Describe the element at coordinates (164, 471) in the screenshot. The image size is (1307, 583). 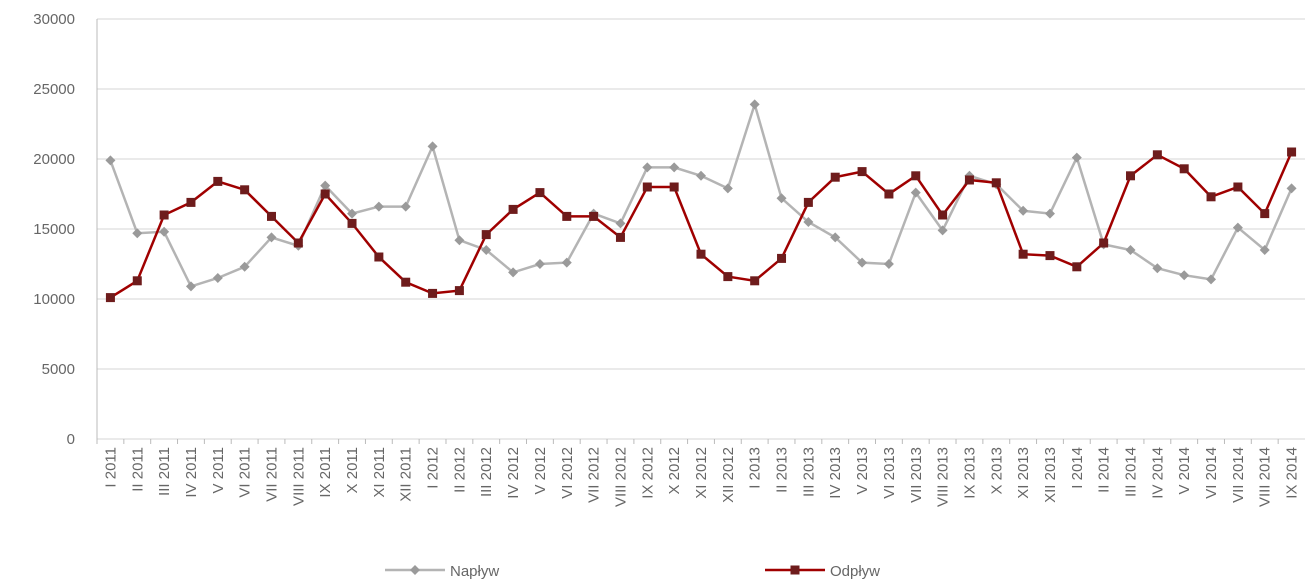
I see `x-tick-label: III 2011` at that location.